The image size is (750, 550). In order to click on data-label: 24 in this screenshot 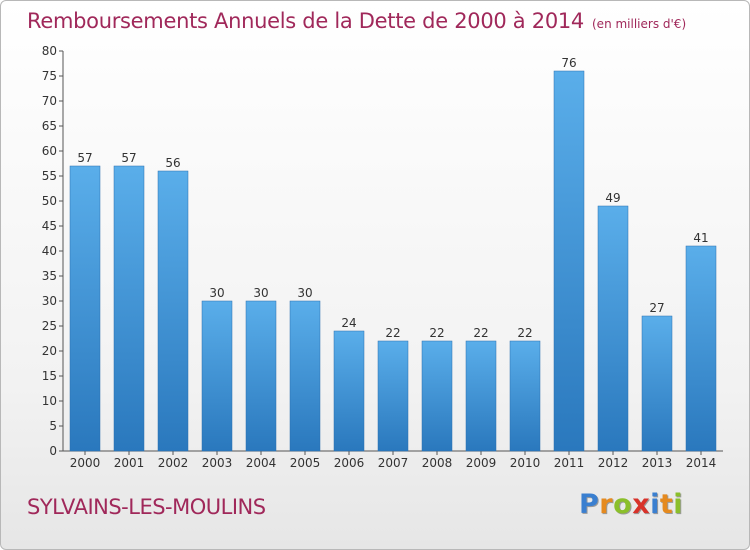, I will do `click(348, 323)`.